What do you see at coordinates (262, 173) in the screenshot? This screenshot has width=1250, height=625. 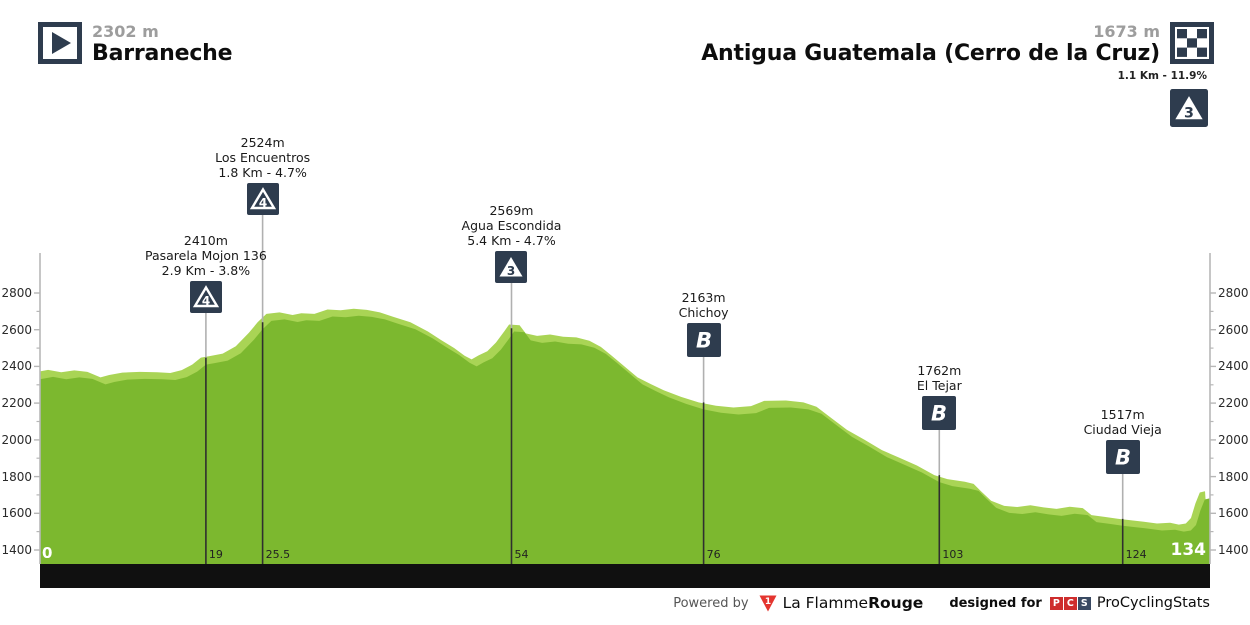 I see `marker-climb-stats: 1.8 Km - 4.7%` at bounding box center [262, 173].